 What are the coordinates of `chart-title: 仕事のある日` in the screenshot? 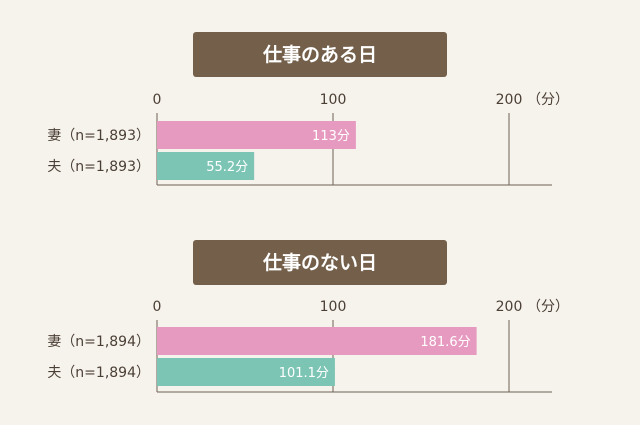 It's located at (319, 54).